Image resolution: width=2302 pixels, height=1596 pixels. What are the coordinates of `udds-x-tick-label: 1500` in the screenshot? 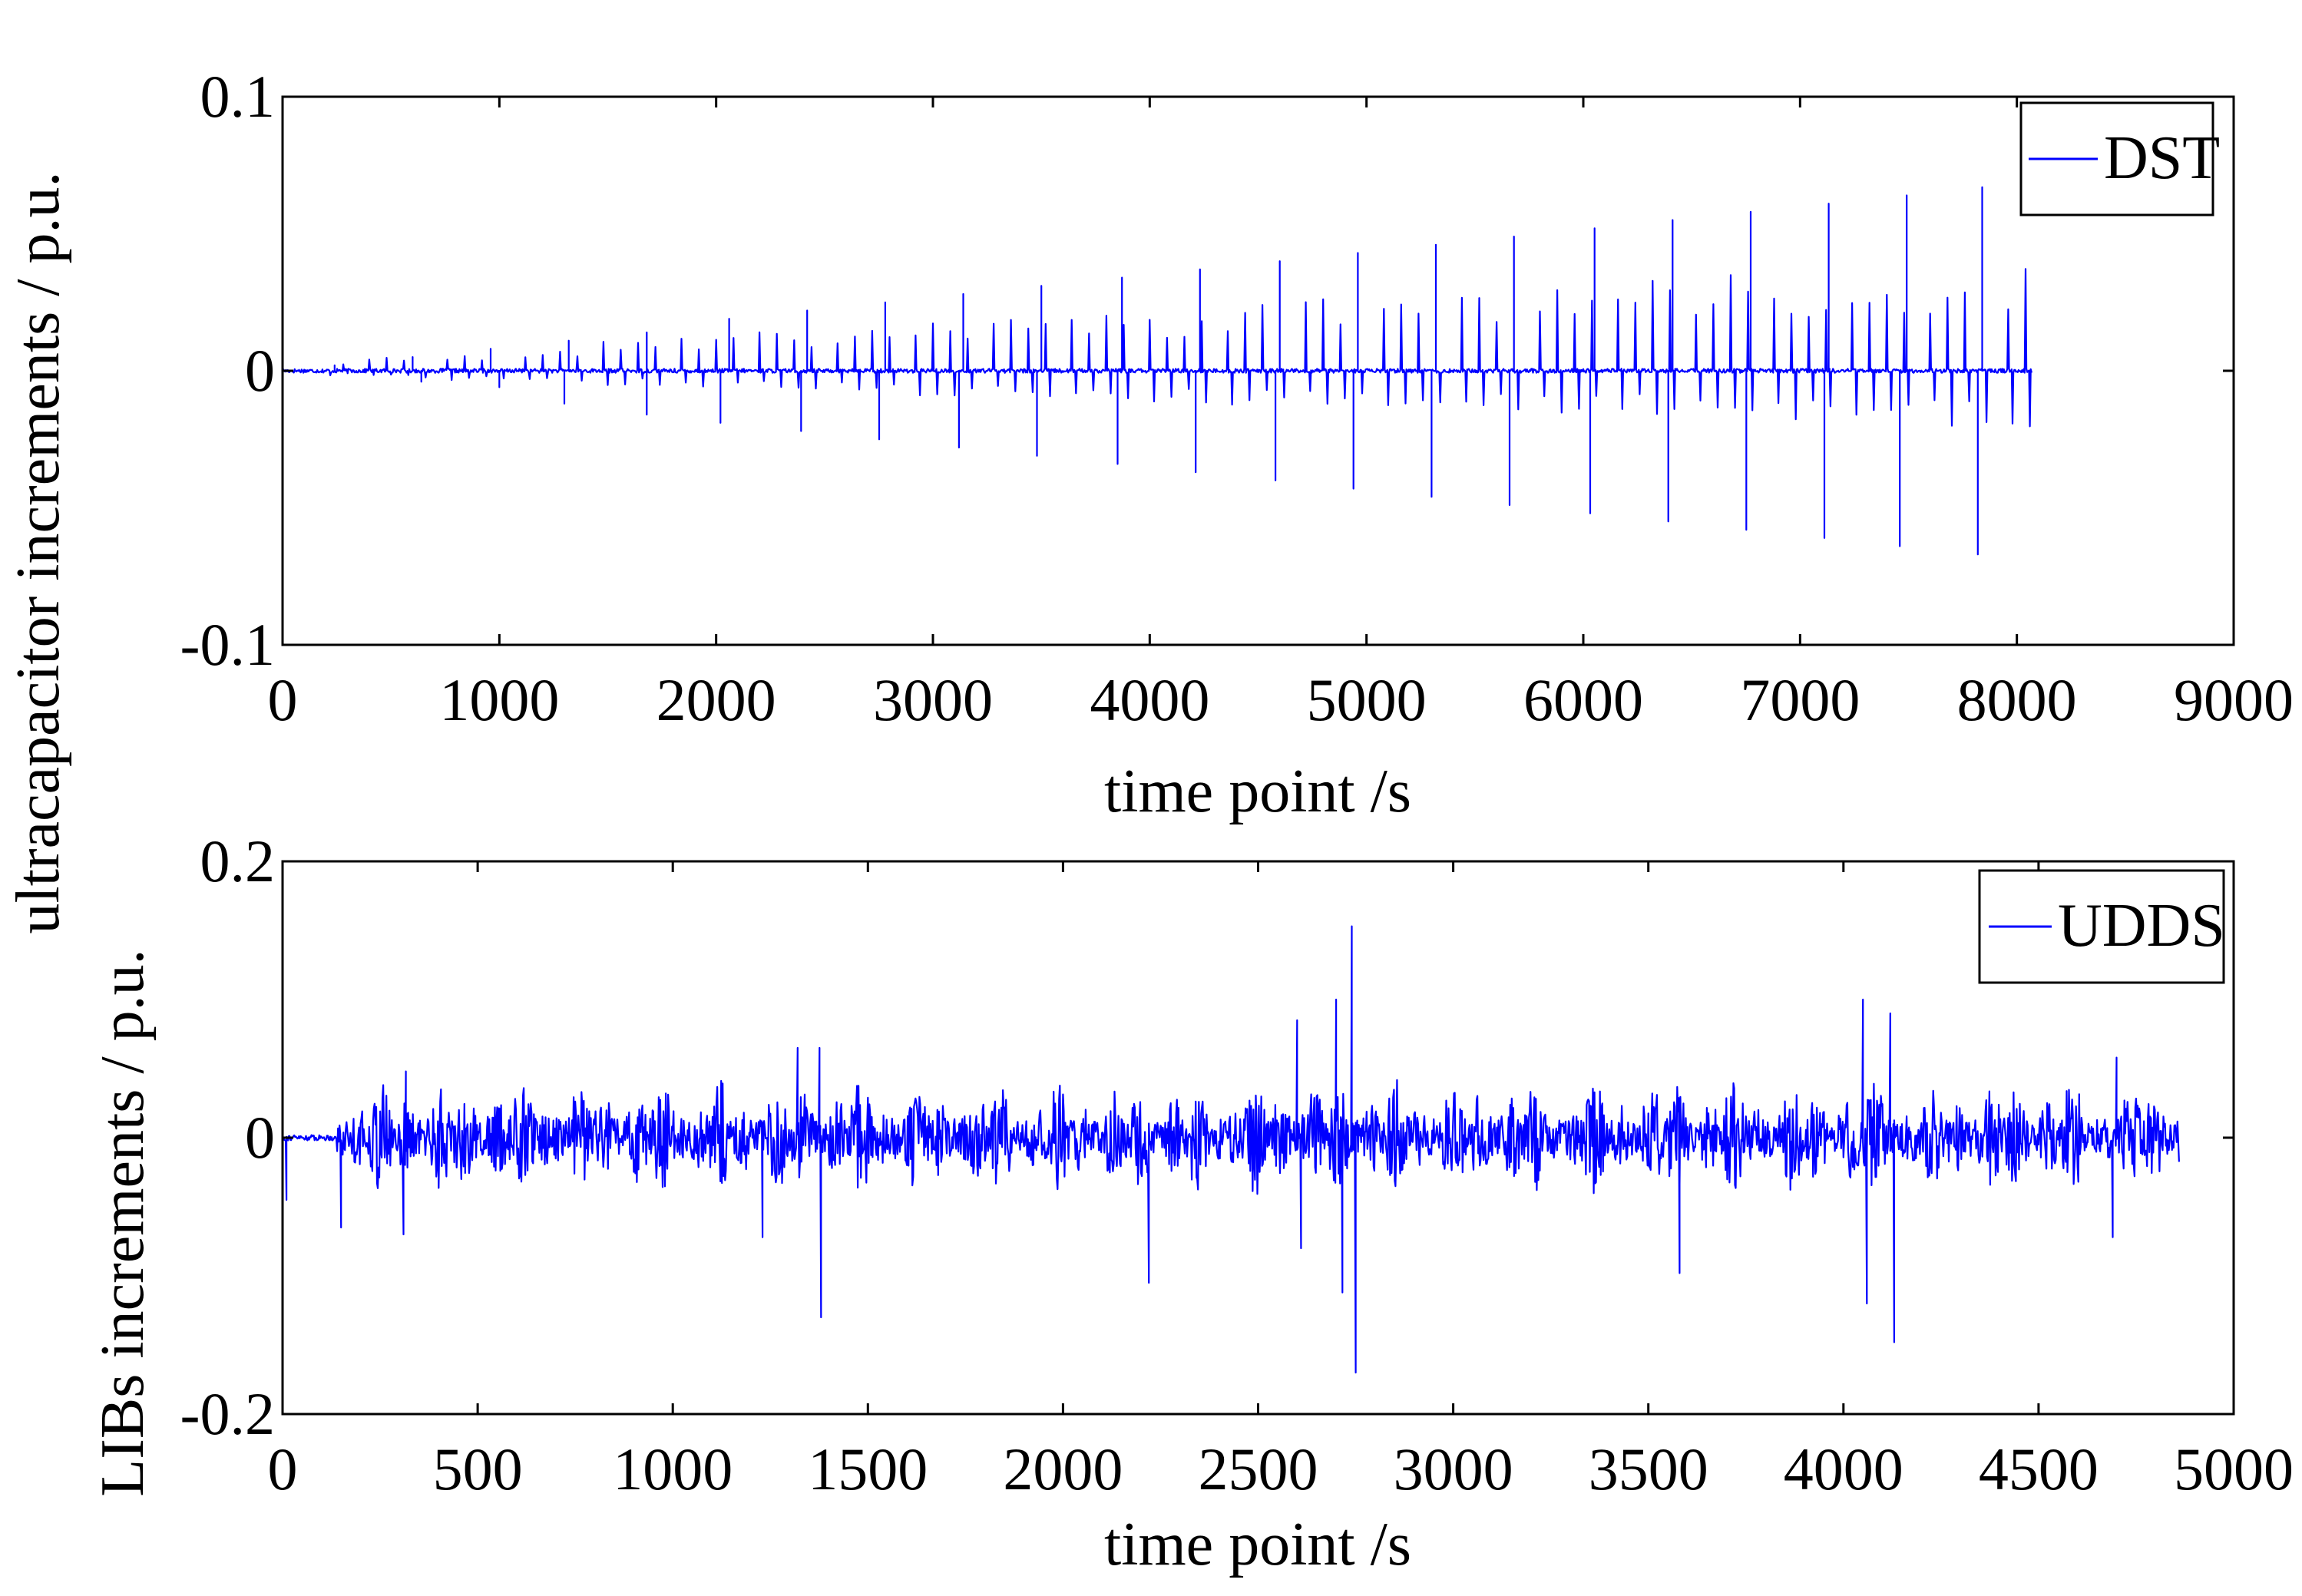 It's located at (868, 1469).